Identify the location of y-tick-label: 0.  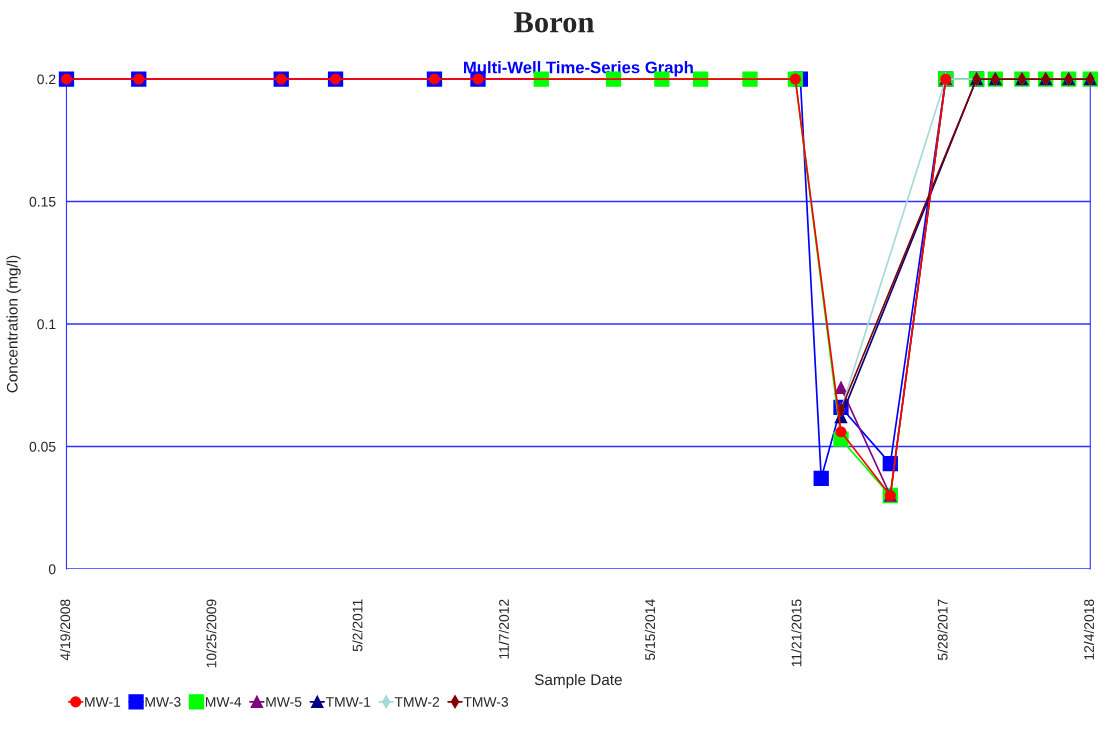
(52, 569).